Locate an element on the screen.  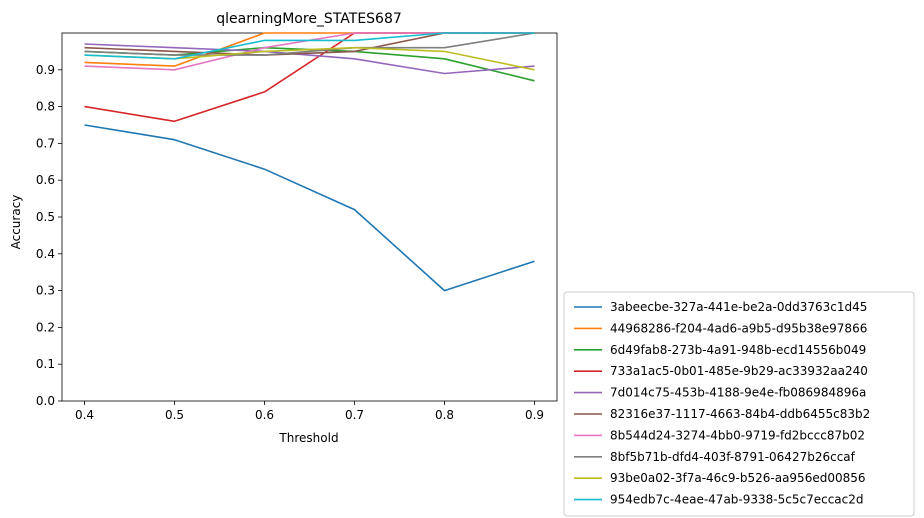
y-tick-label: 0.6 is located at coordinates (45, 180).